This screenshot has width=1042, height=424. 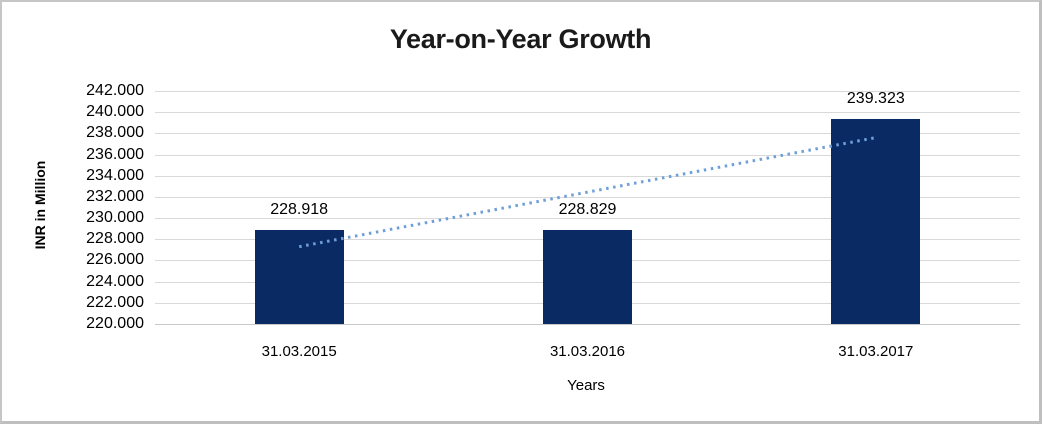 I want to click on y-axis-tick-label: 230.000, so click(x=115, y=218).